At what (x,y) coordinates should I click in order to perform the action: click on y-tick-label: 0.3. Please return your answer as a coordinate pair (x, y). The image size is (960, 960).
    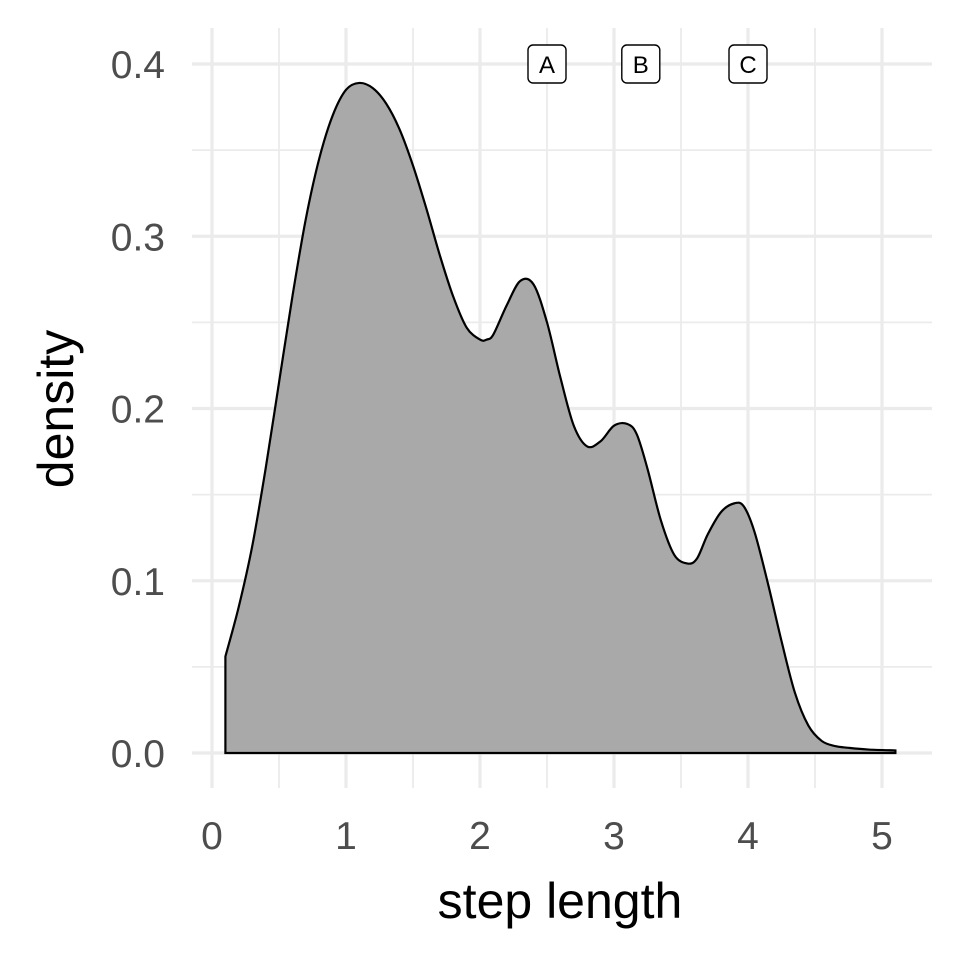
    Looking at the image, I should click on (138, 237).